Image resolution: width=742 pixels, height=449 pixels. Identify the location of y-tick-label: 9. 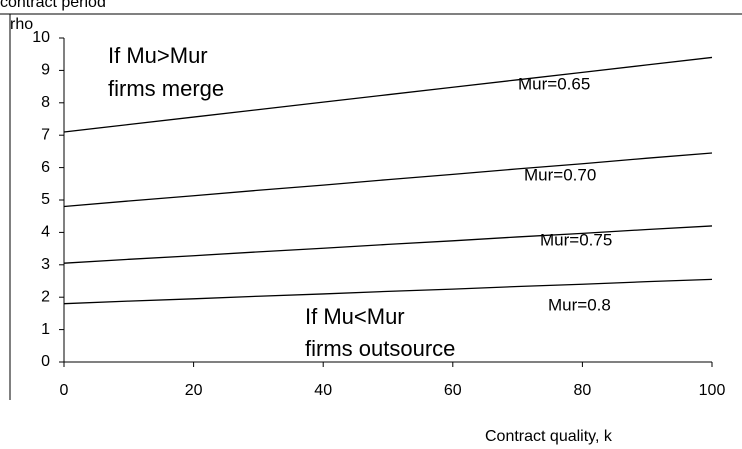
(45, 70).